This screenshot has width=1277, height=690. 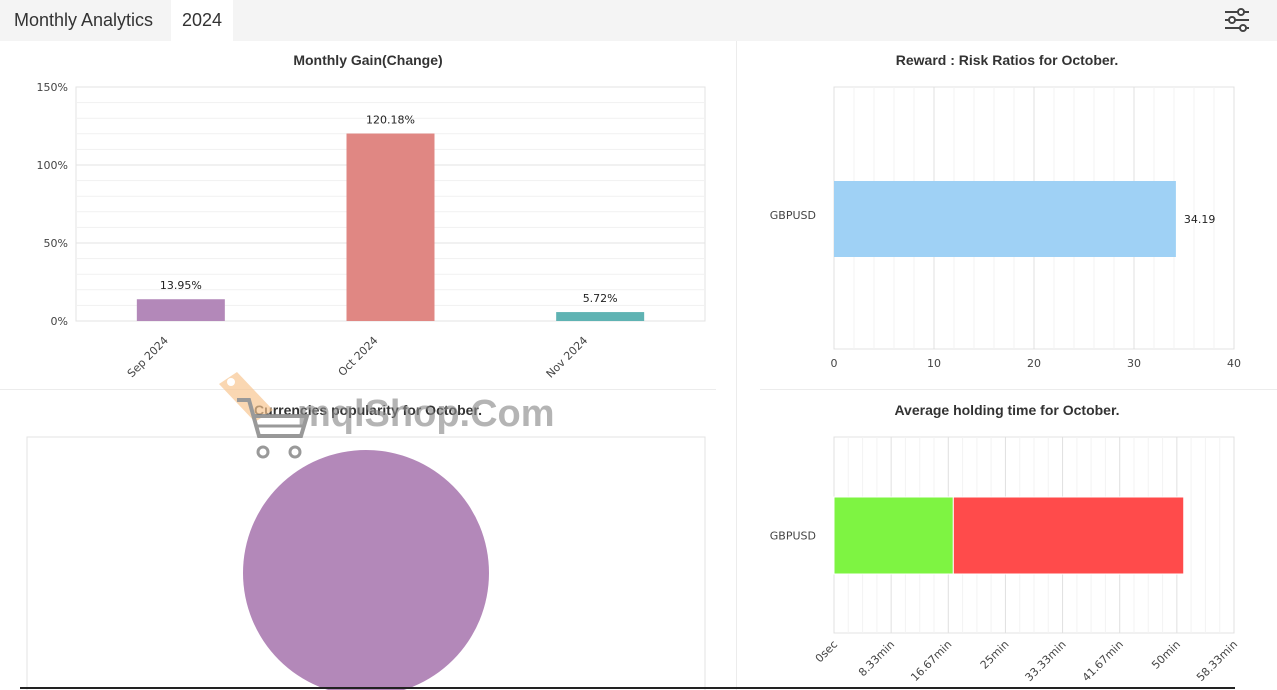 I want to click on pie-slice, so click(x=366, y=570).